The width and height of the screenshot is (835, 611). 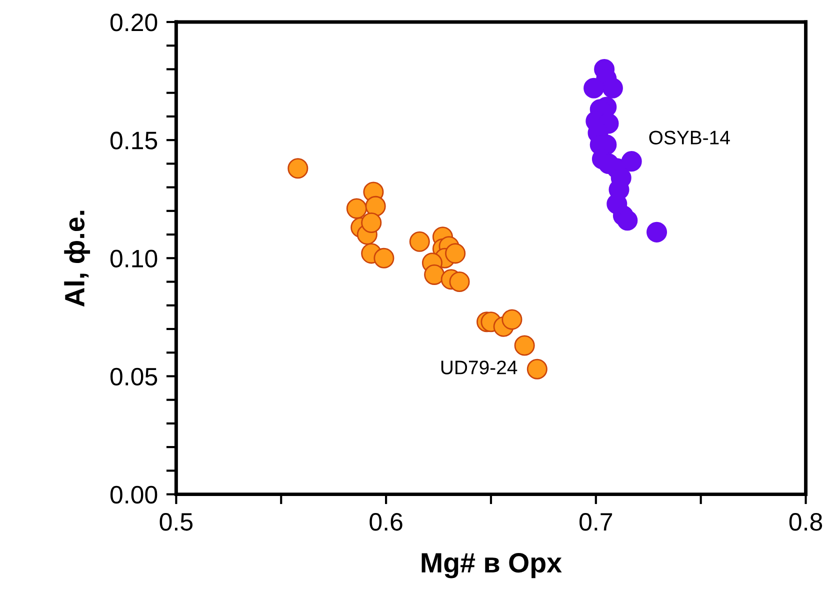 What do you see at coordinates (479, 367) in the screenshot?
I see `series-label: UD79-24` at bounding box center [479, 367].